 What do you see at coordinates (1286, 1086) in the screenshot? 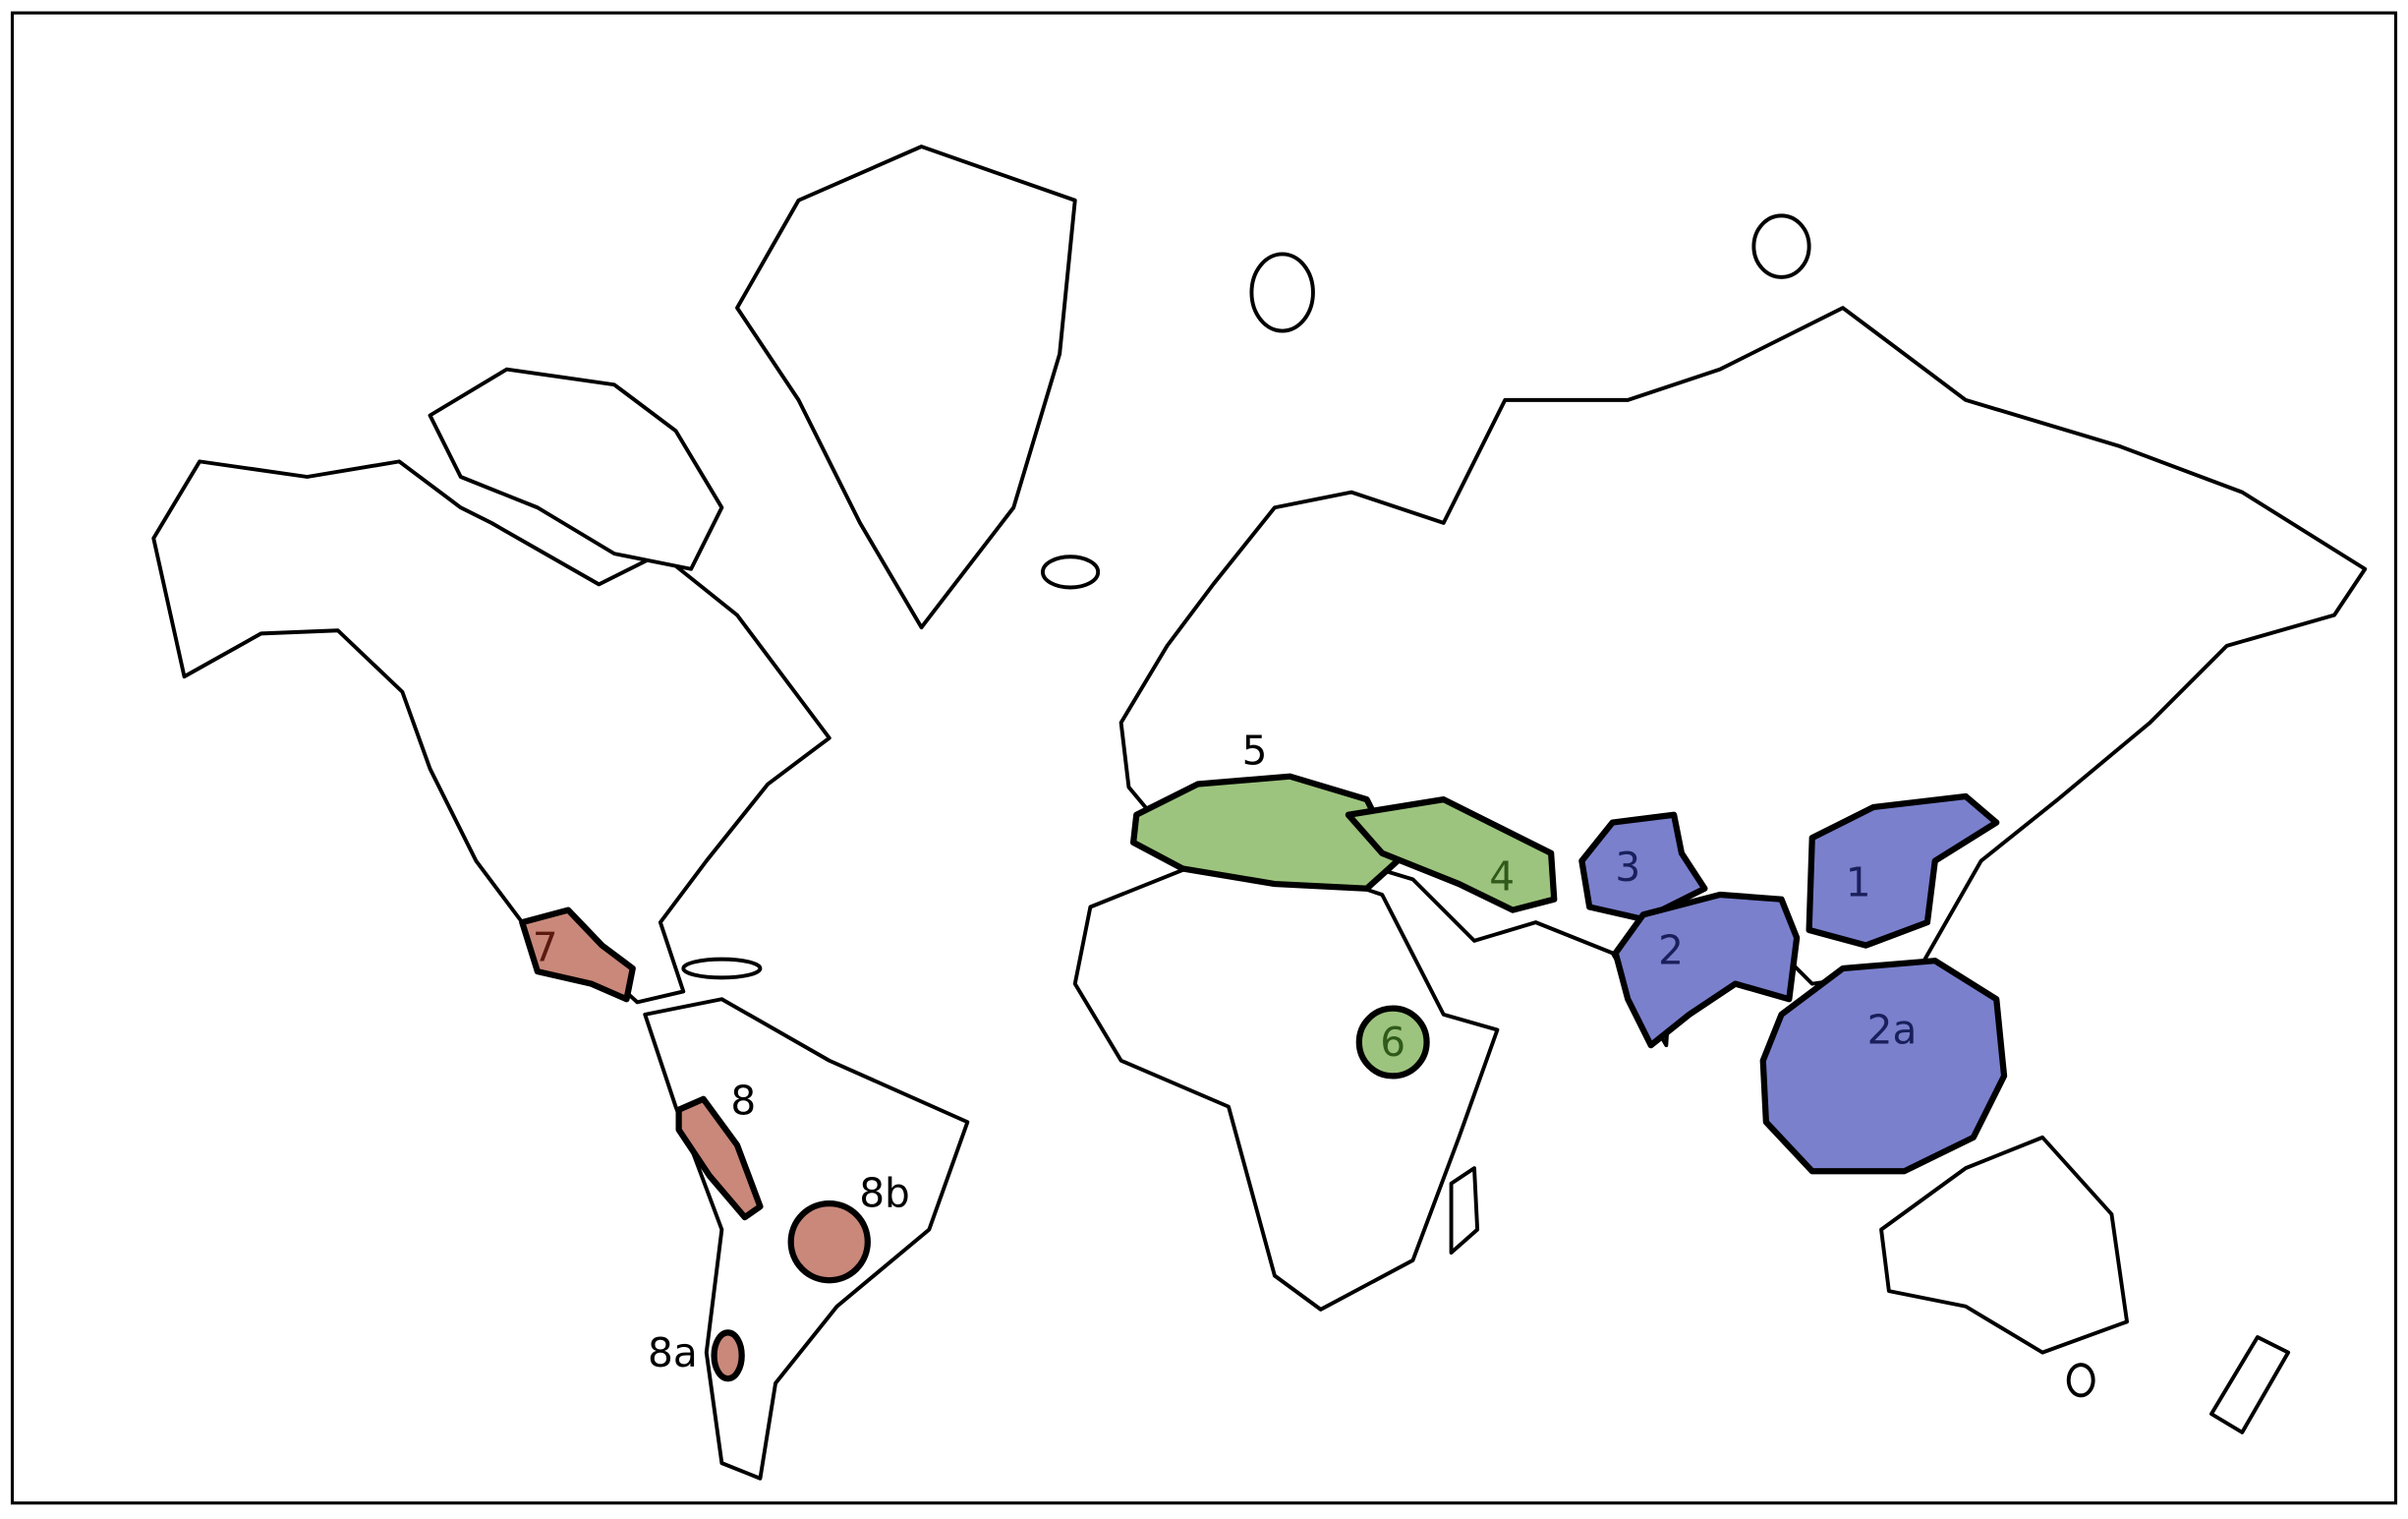
I see `africa` at bounding box center [1286, 1086].